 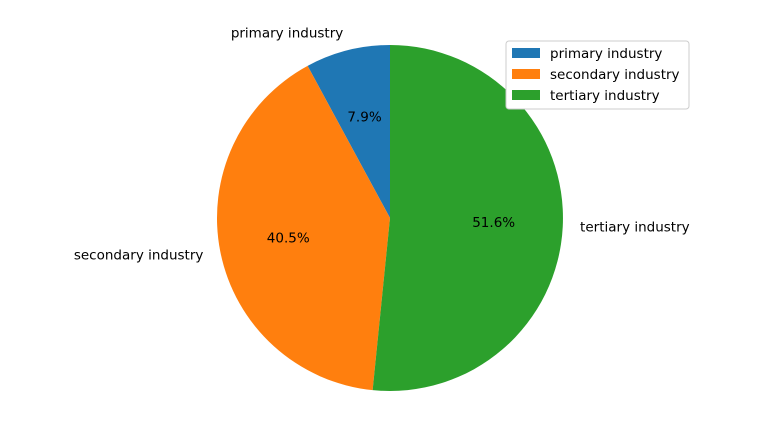 What do you see at coordinates (348, 131) in the screenshot?
I see `pie-slice-primary` at bounding box center [348, 131].